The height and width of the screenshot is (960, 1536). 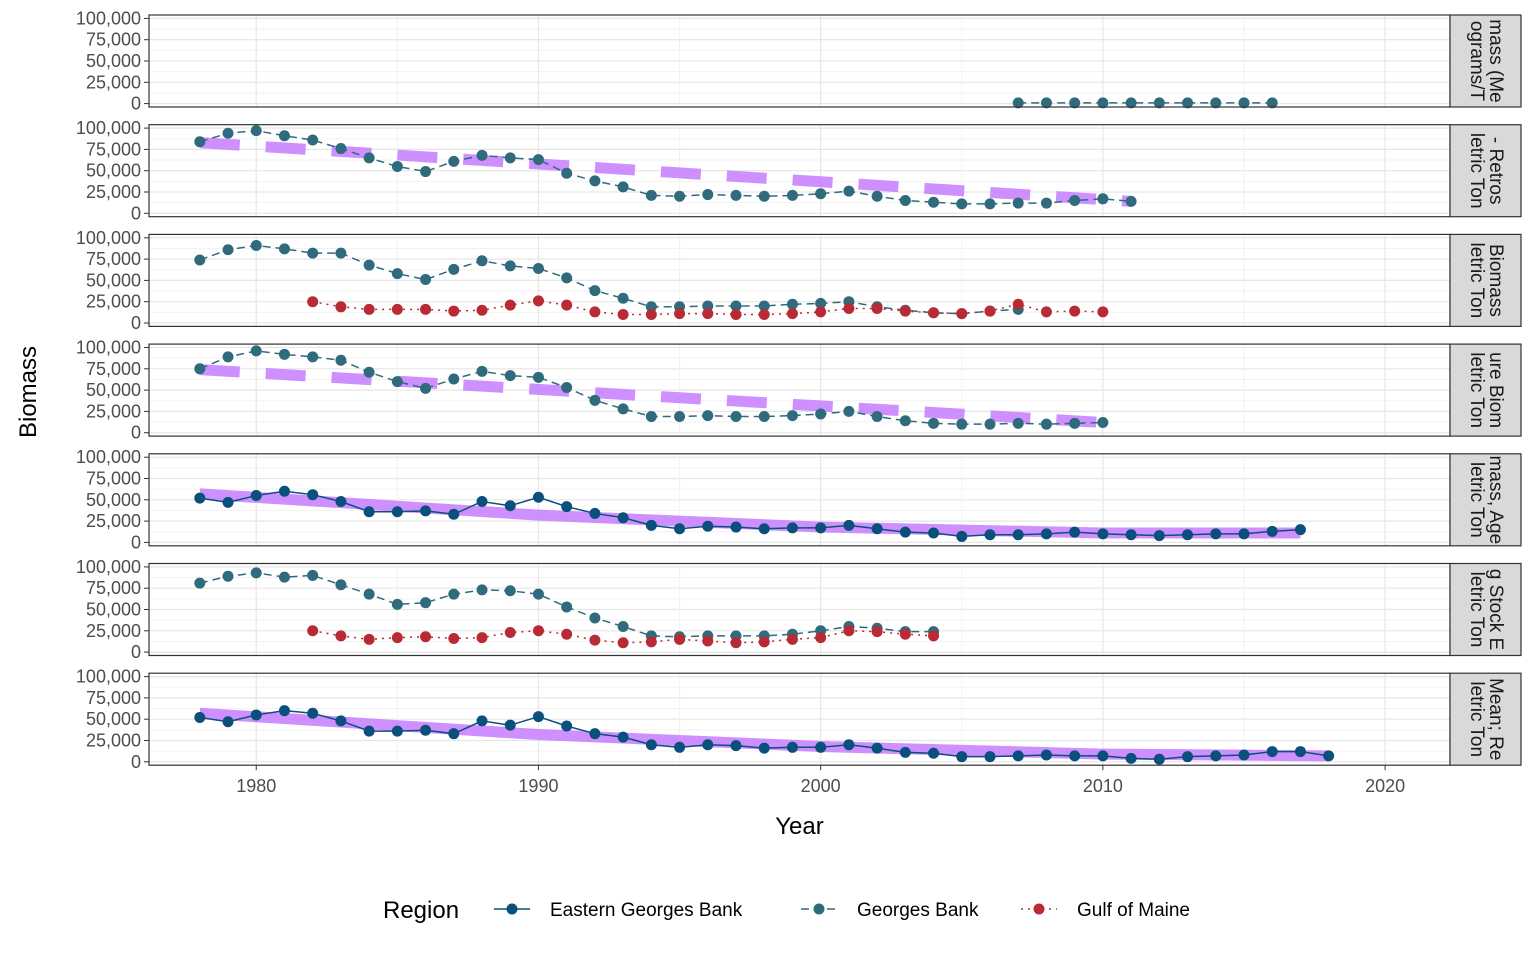 I want to click on facet-strip-label: Mean; Re, so click(x=1495, y=719).